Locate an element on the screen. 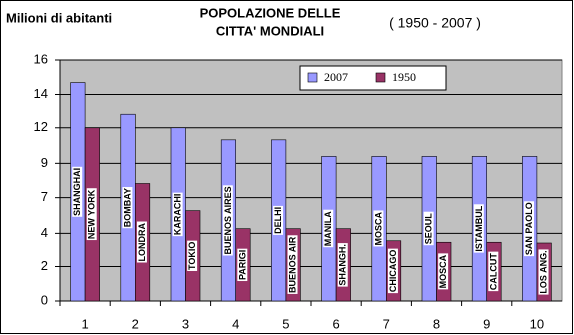 This screenshot has width=574, height=335. y-tick-label: 0 is located at coordinates (44, 299).